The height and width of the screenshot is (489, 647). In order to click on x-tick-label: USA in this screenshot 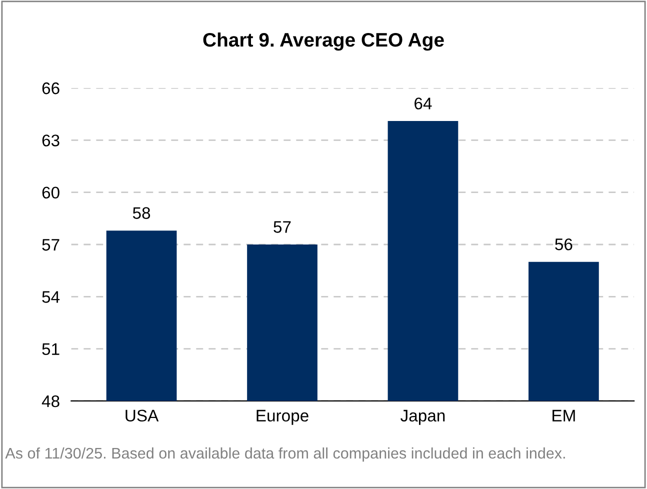, I will do `click(142, 416)`.